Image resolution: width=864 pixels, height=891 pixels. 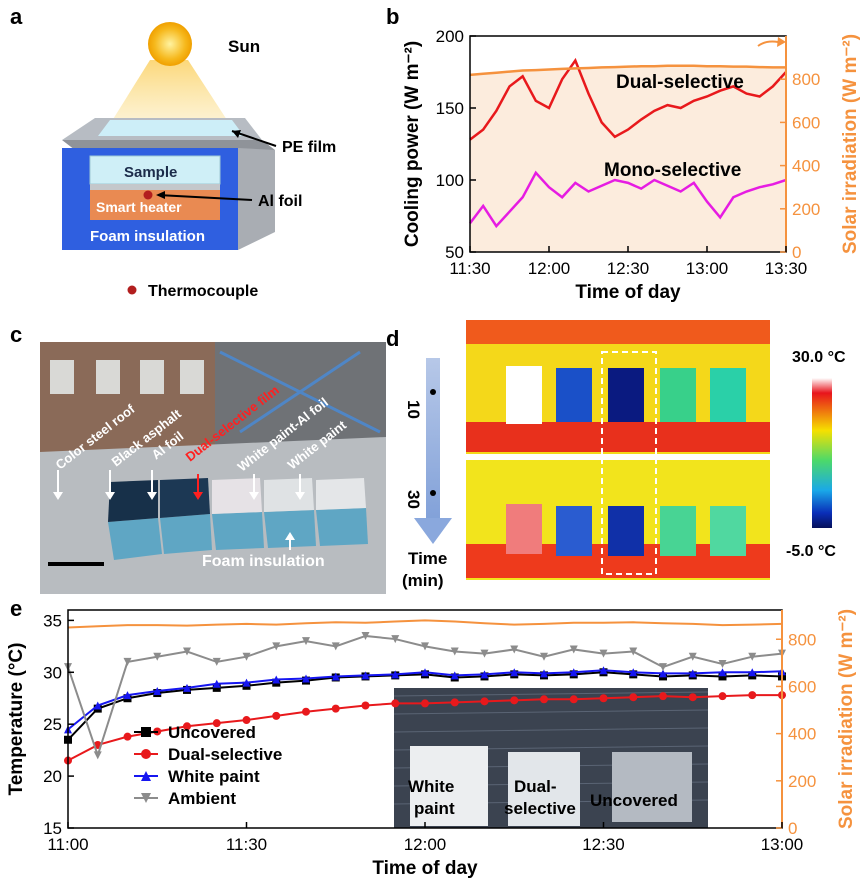 What do you see at coordinates (806, 79) in the screenshot?
I see `y2-tick-label: 800` at bounding box center [806, 79].